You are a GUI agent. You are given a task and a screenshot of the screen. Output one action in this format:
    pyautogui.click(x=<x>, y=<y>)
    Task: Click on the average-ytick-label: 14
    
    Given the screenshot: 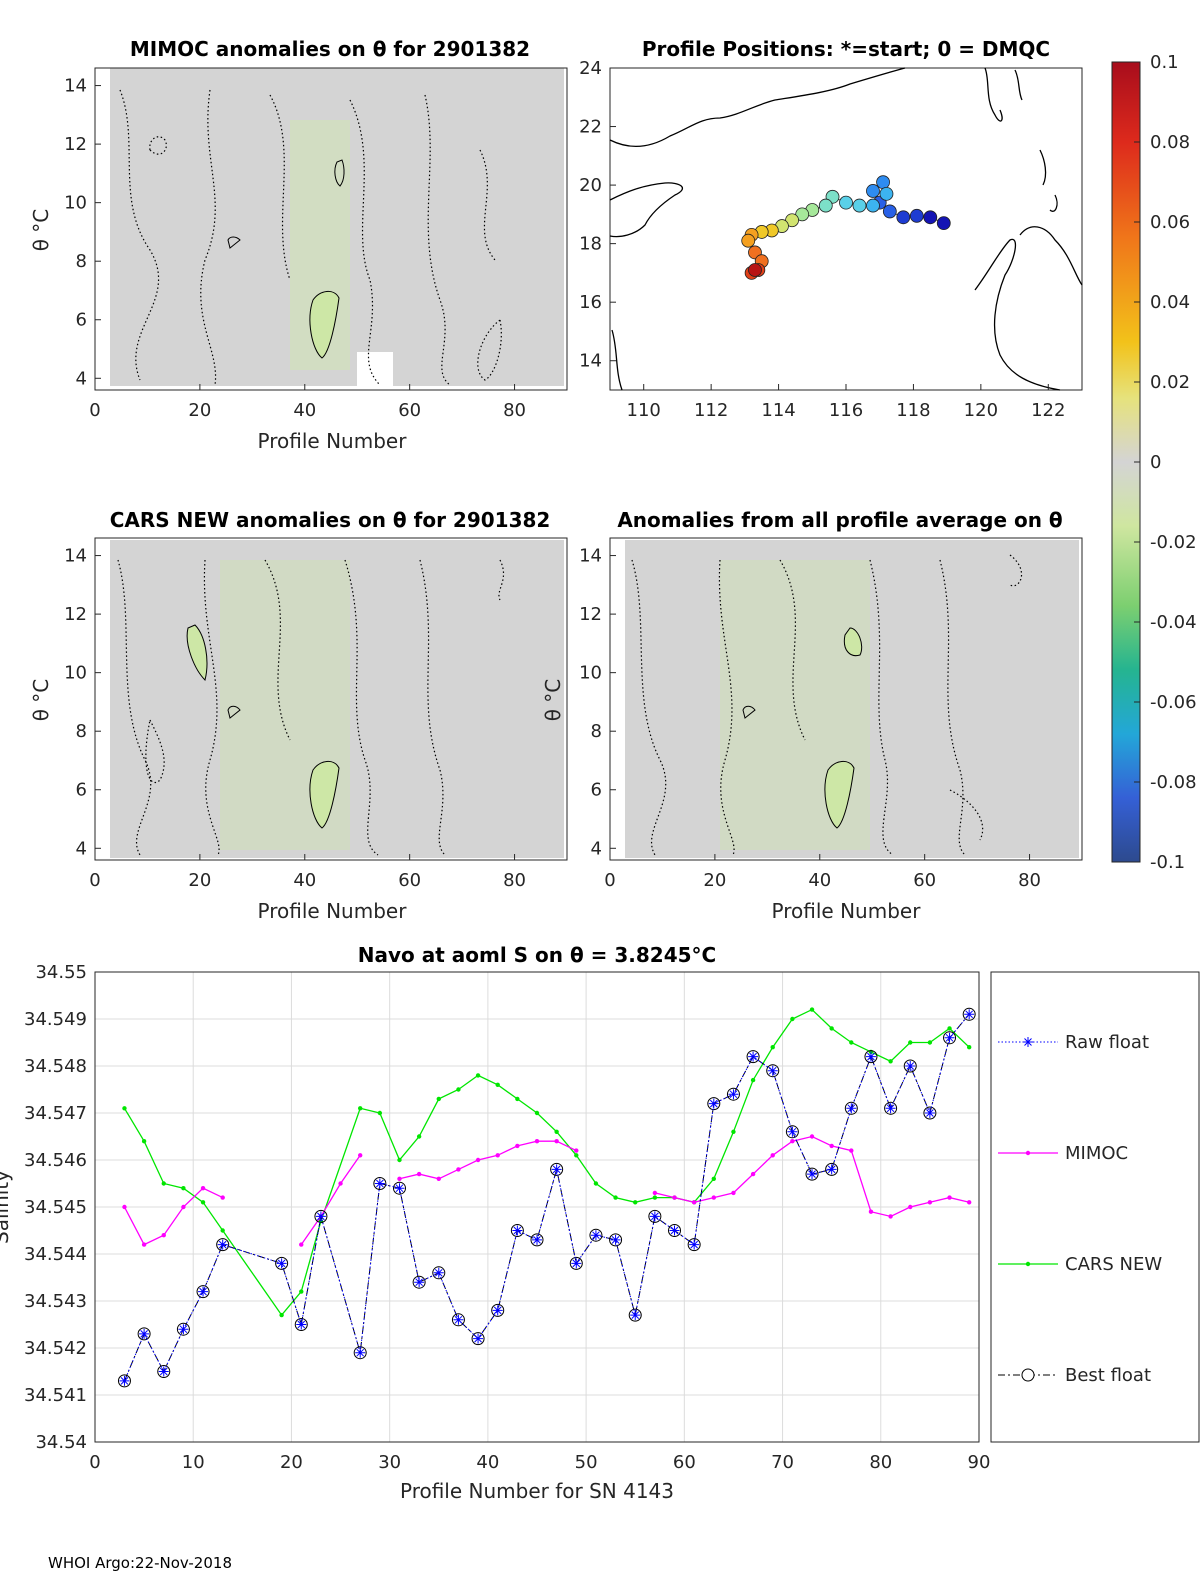 What is the action you would take?
    pyautogui.click(x=590, y=556)
    